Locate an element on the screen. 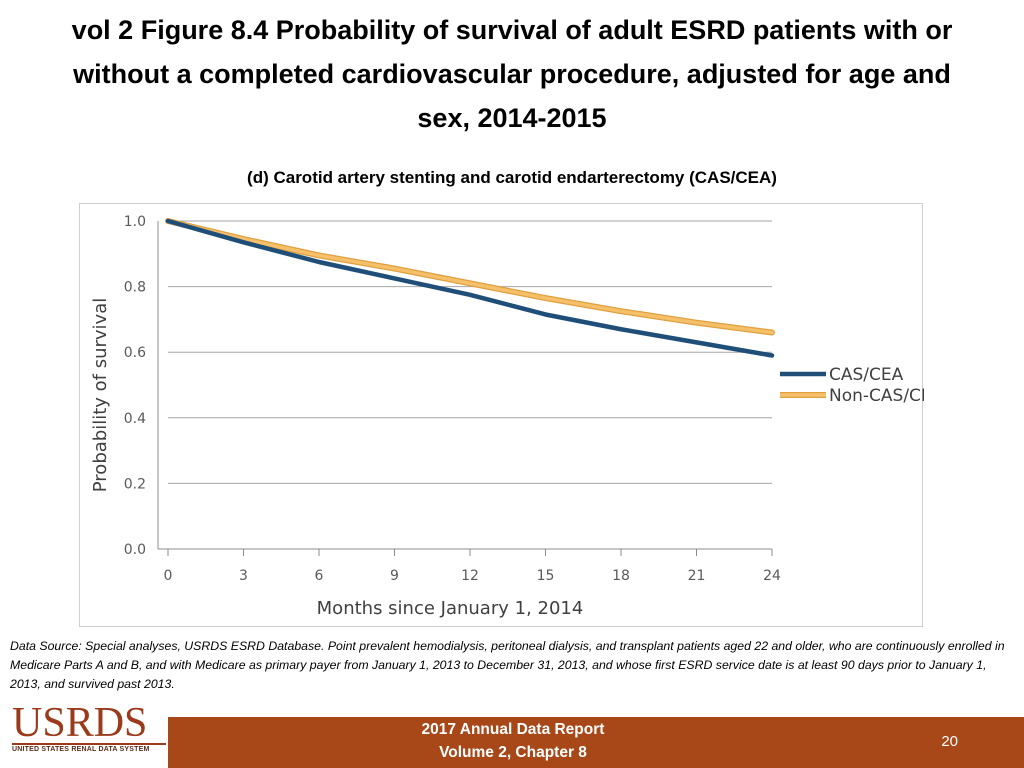 This screenshot has height=768, width=1024. x-tick-label: 12 is located at coordinates (470, 576).